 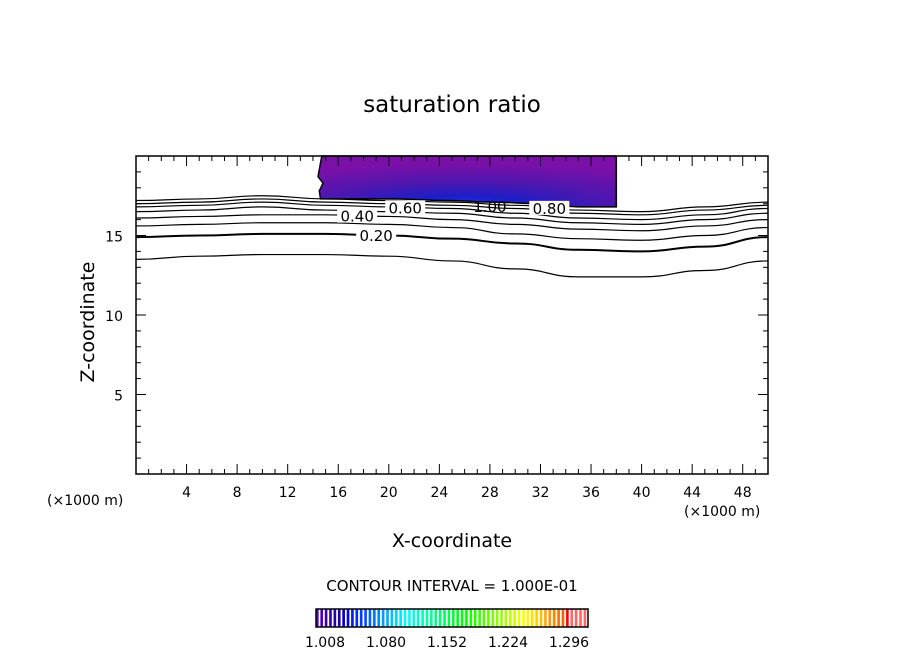 What do you see at coordinates (386, 643) in the screenshot?
I see `colorbar-label: 1.080` at bounding box center [386, 643].